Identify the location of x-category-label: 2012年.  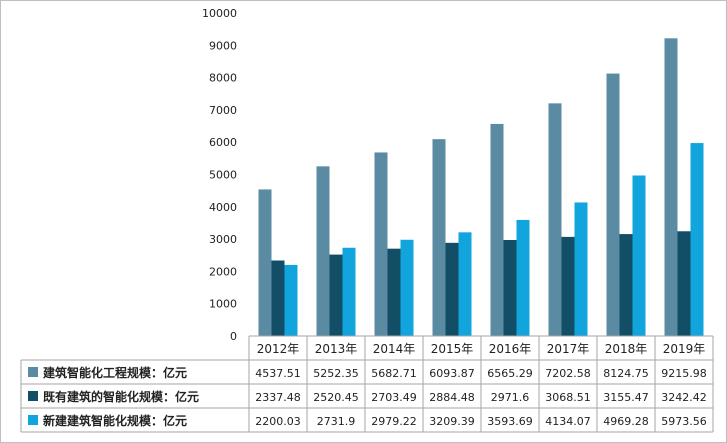
(278, 349).